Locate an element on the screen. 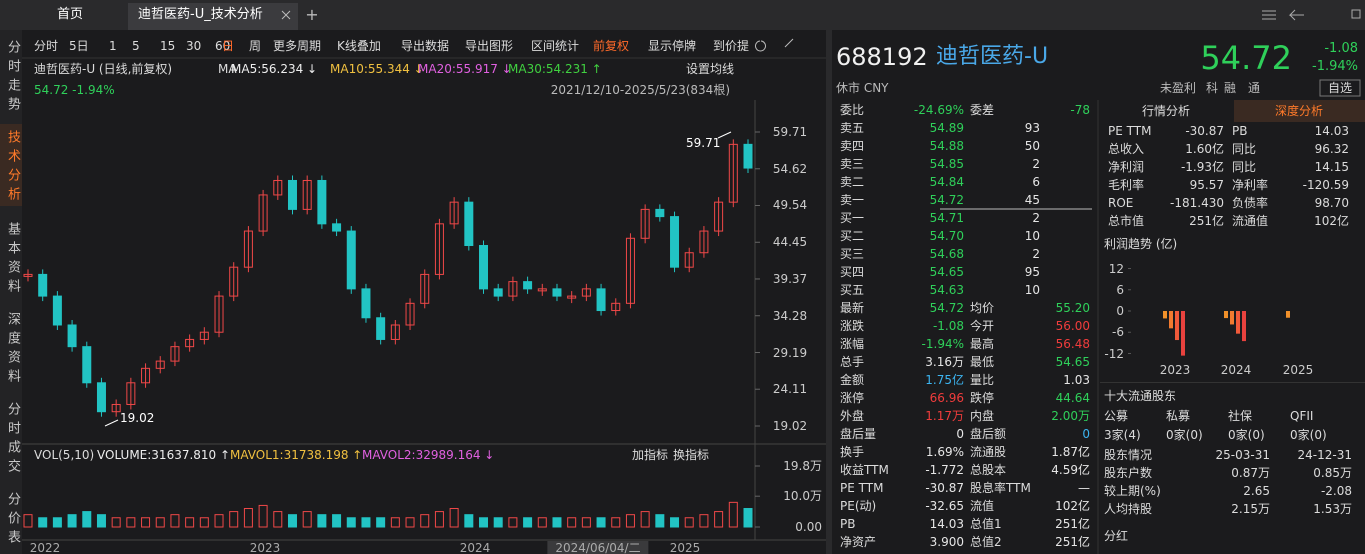 The height and width of the screenshot is (554, 1365). holder-label: 股东户数 is located at coordinates (1128, 473).